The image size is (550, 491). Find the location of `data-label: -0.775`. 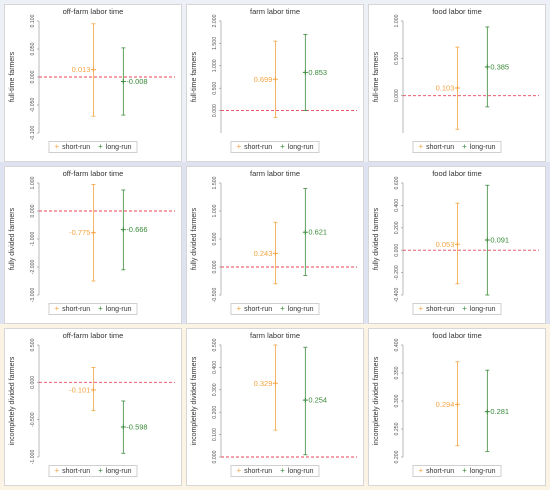

data-label: -0.775 is located at coordinates (79, 232).